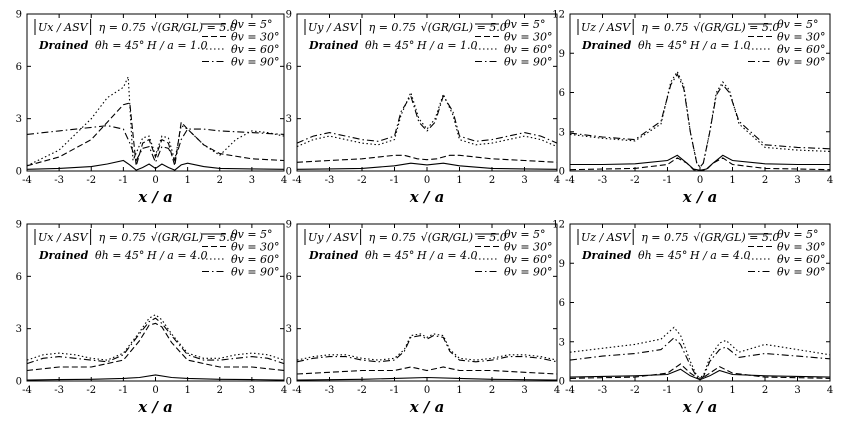 The height and width of the screenshot is (422, 855). I want to click on chart-title: Uy / ASV, so click(333, 27).